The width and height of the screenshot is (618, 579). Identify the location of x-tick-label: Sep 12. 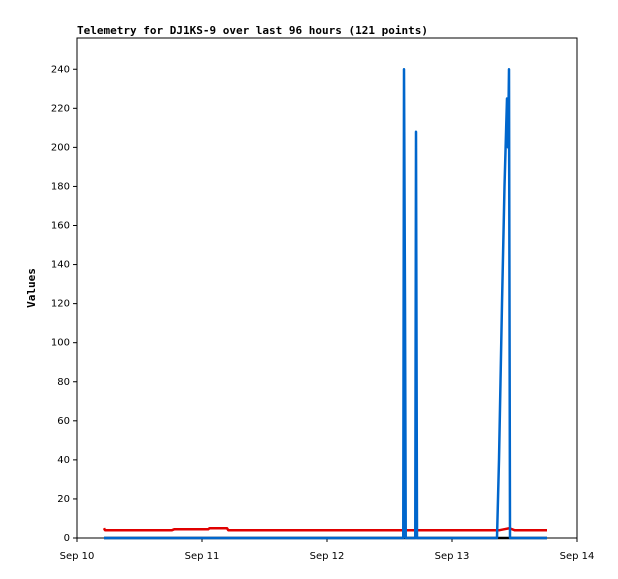
(327, 556).